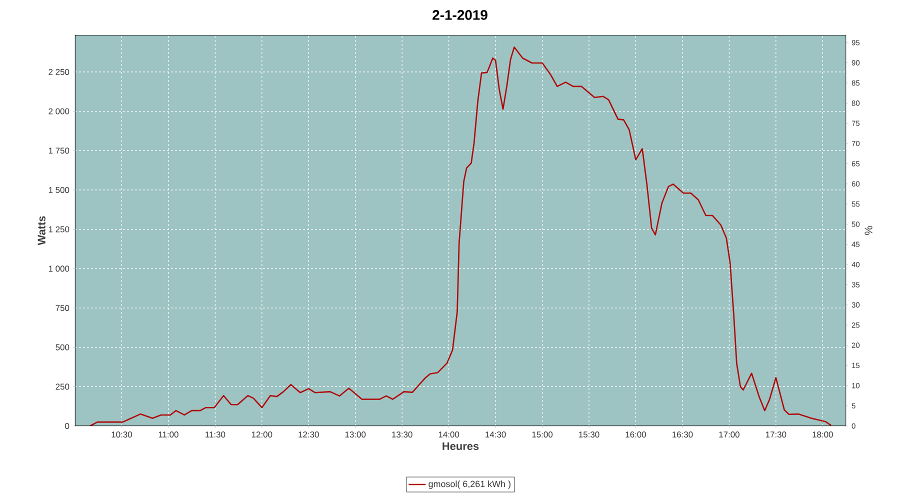  Describe the element at coordinates (636, 435) in the screenshot. I see `x-tick-label: 16:00` at that location.